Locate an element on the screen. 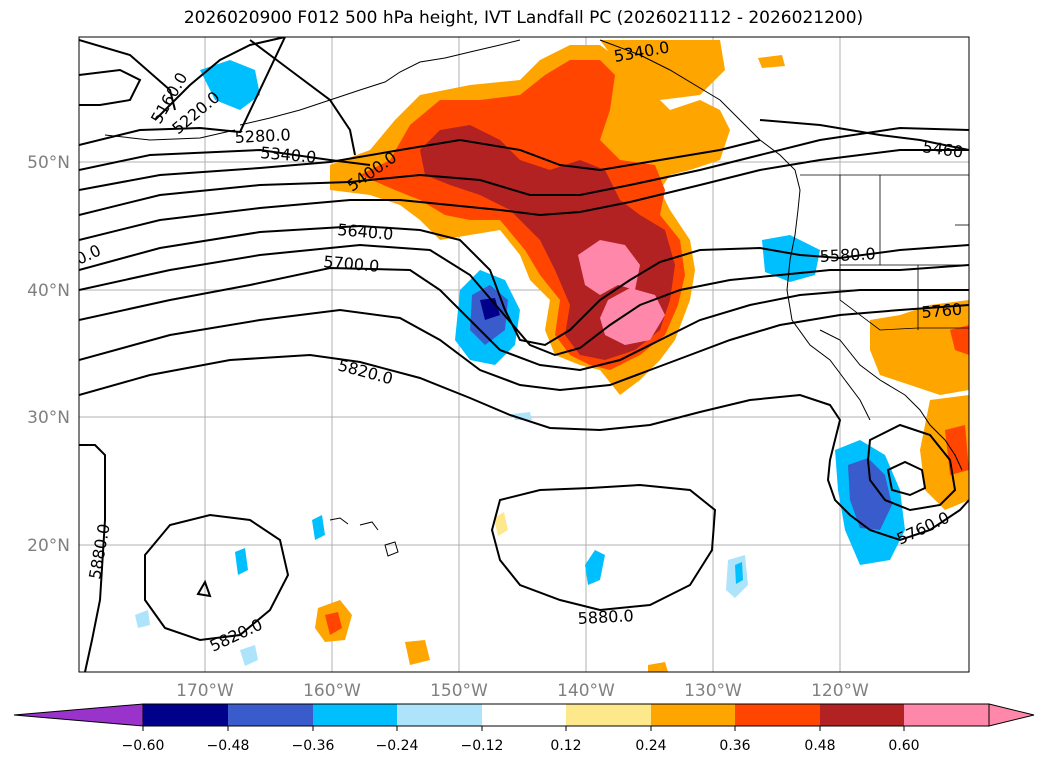  lon-ticks: 170°W 160°W 150°W 140°W 130°W 120°W is located at coordinates (522, 691).